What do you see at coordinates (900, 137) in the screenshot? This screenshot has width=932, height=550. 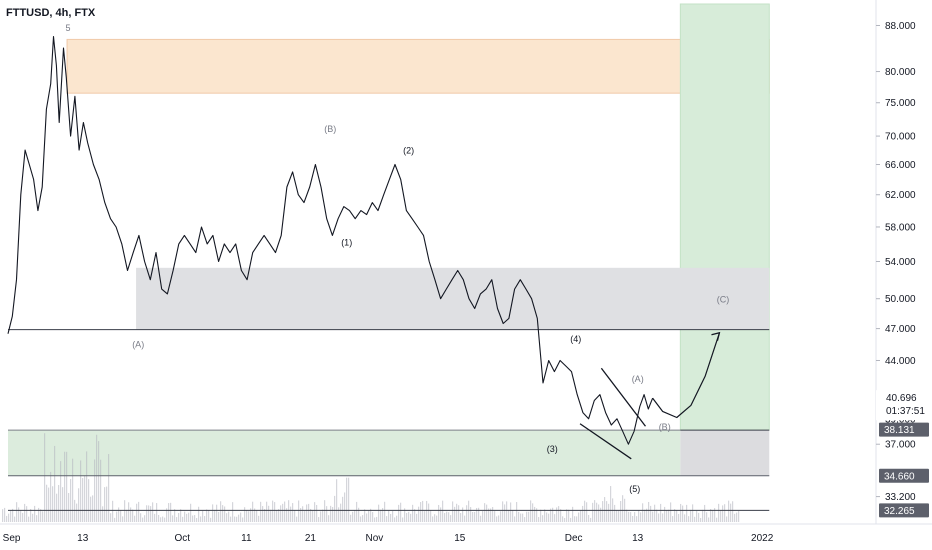 I see `y-tick-label: 70.000` at bounding box center [900, 137].